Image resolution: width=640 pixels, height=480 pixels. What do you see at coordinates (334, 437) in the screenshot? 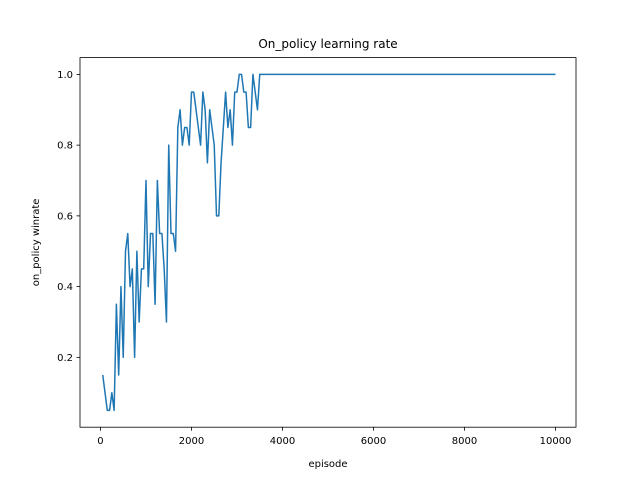
I see `x-axis-ticks: 0 2000 4000 6000 8000 10000` at bounding box center [334, 437].